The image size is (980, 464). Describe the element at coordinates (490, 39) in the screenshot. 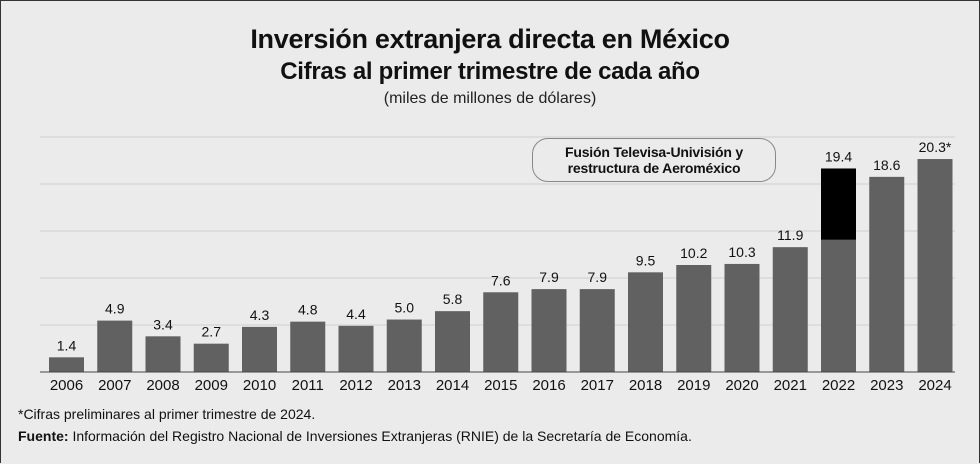

I see `chart-title: Inversión extranjera directa en México` at that location.